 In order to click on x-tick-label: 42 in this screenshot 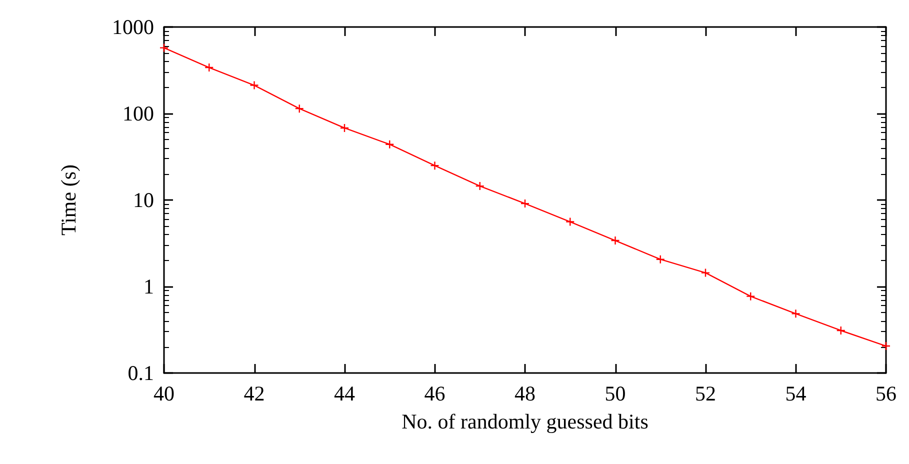, I will do `click(254, 394)`.